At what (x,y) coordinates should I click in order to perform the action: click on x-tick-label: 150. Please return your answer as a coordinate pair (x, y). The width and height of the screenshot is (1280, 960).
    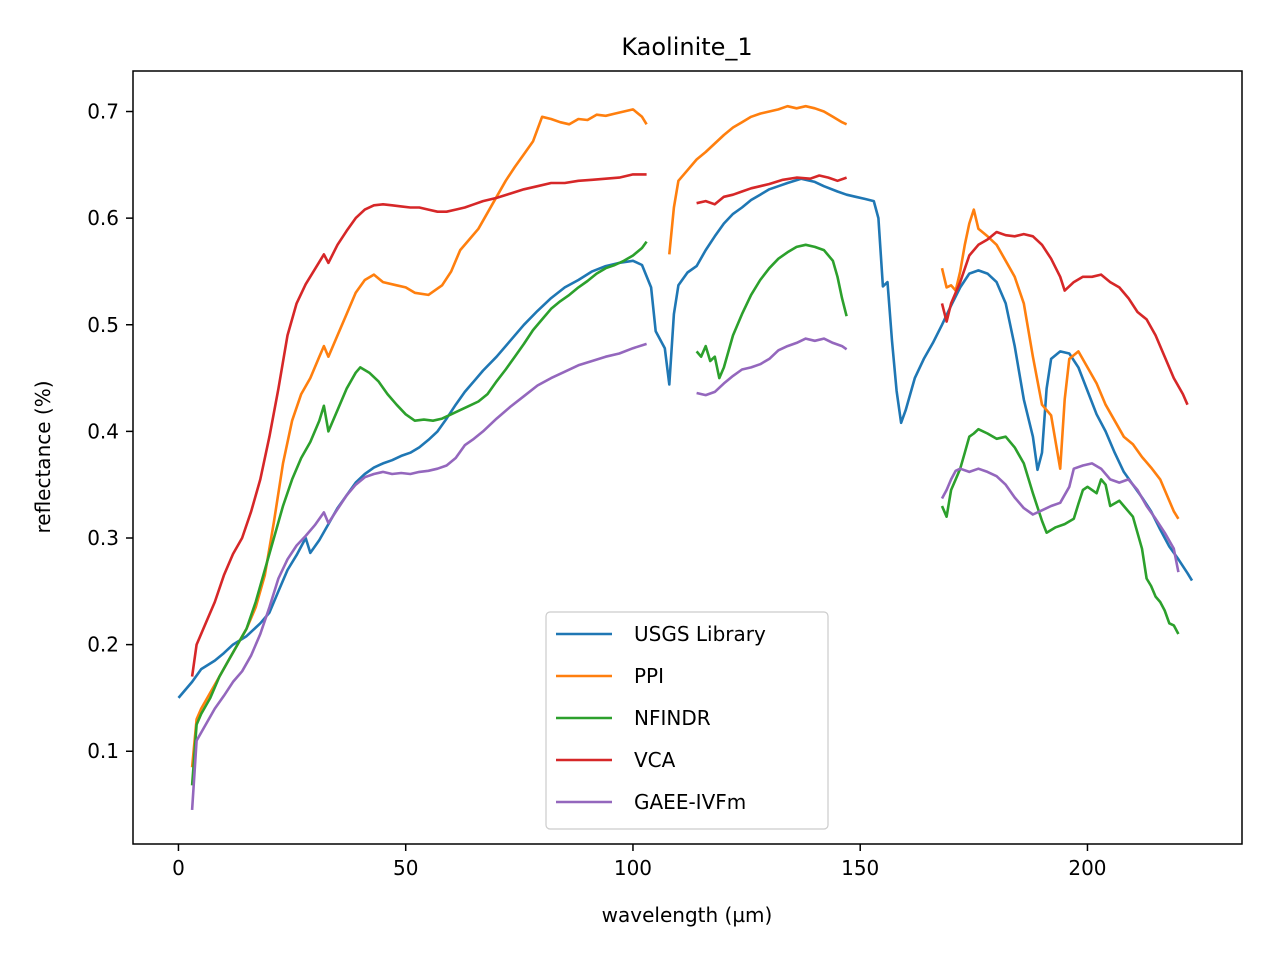
    Looking at the image, I should click on (860, 868).